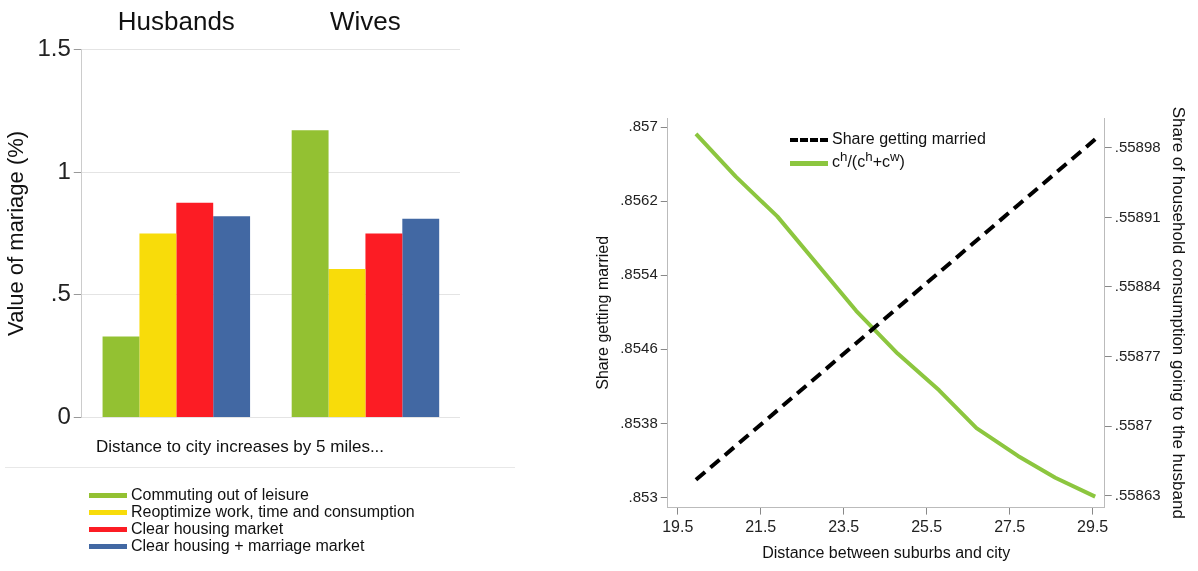  I want to click on legend-label: Reoptimize work, time and consumption, so click(273, 511).